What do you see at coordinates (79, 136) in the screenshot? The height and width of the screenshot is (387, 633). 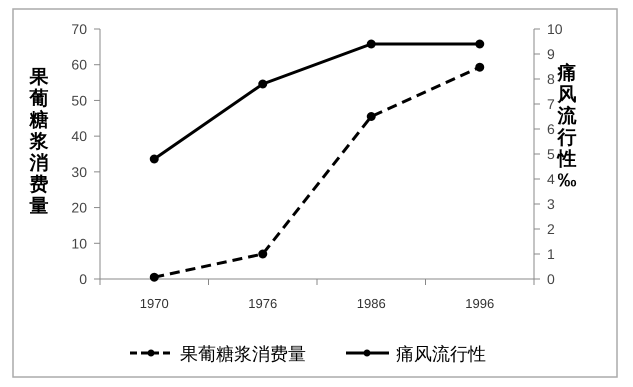 I see `y-tick-label: 40` at bounding box center [79, 136].